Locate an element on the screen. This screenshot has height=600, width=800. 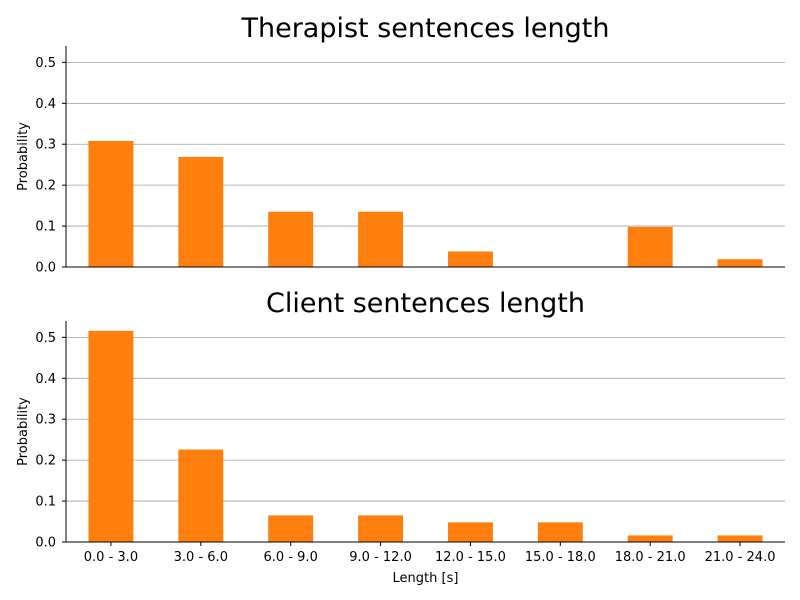
x-tick-label: 18.0 - 21.0 is located at coordinates (650, 557).